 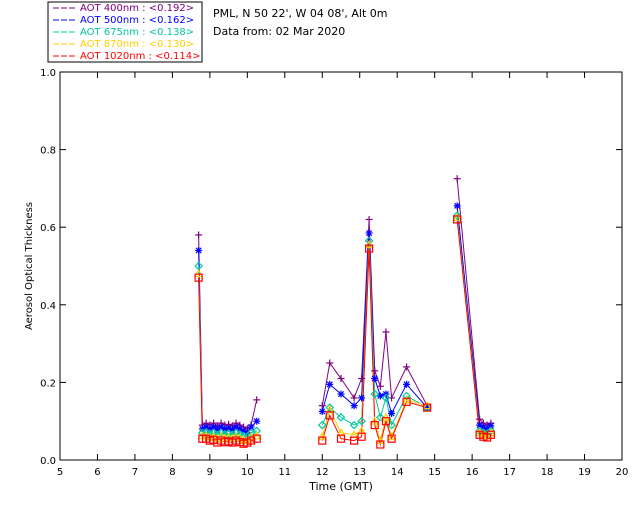 I want to click on x-tick-label: 12, so click(x=322, y=472).